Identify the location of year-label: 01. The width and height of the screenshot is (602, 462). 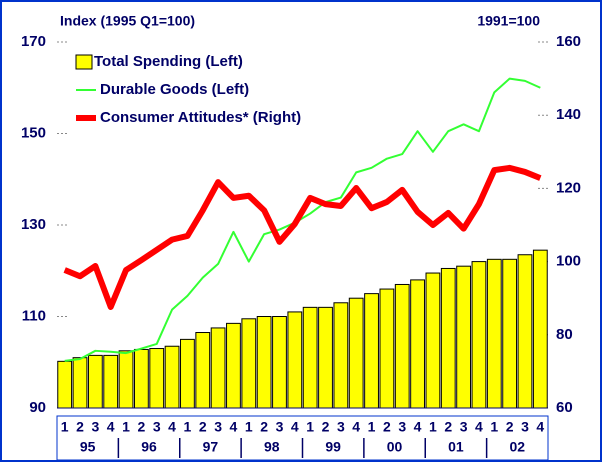
(456, 447).